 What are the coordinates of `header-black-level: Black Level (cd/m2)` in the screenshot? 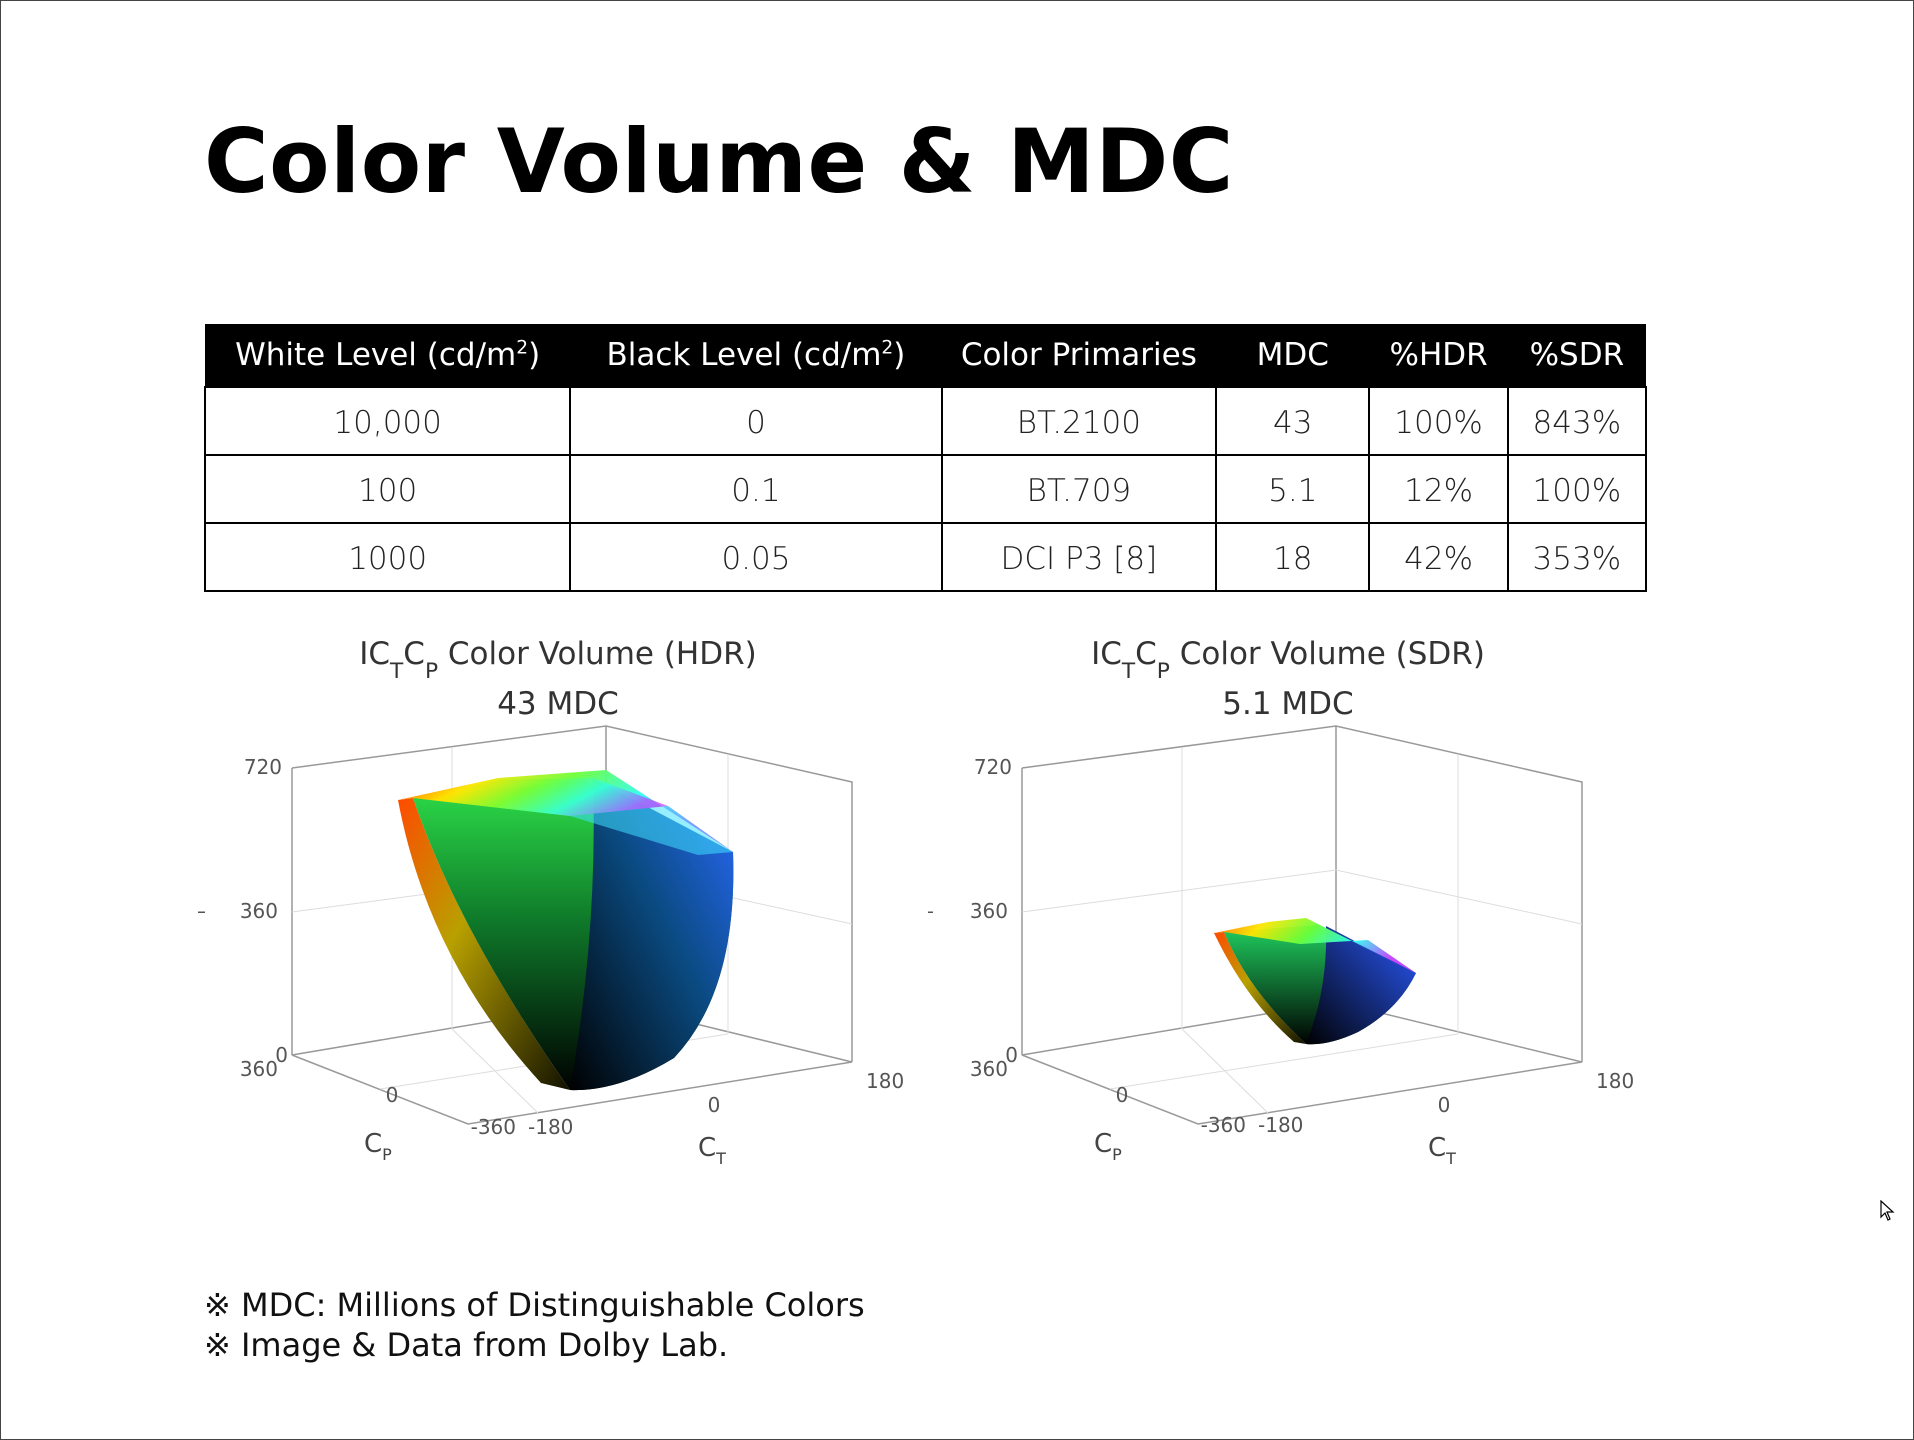 It's located at (756, 355).